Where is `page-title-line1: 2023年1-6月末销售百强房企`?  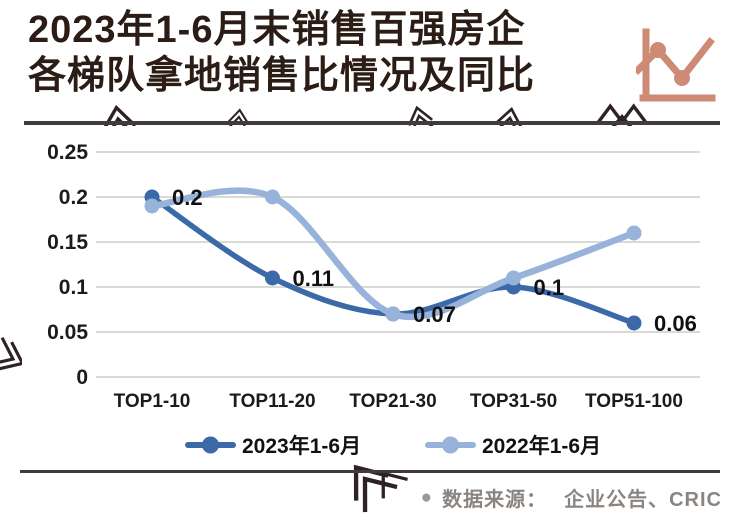 page-title-line1: 2023年1-6月末销售百强房企 is located at coordinates (277, 30).